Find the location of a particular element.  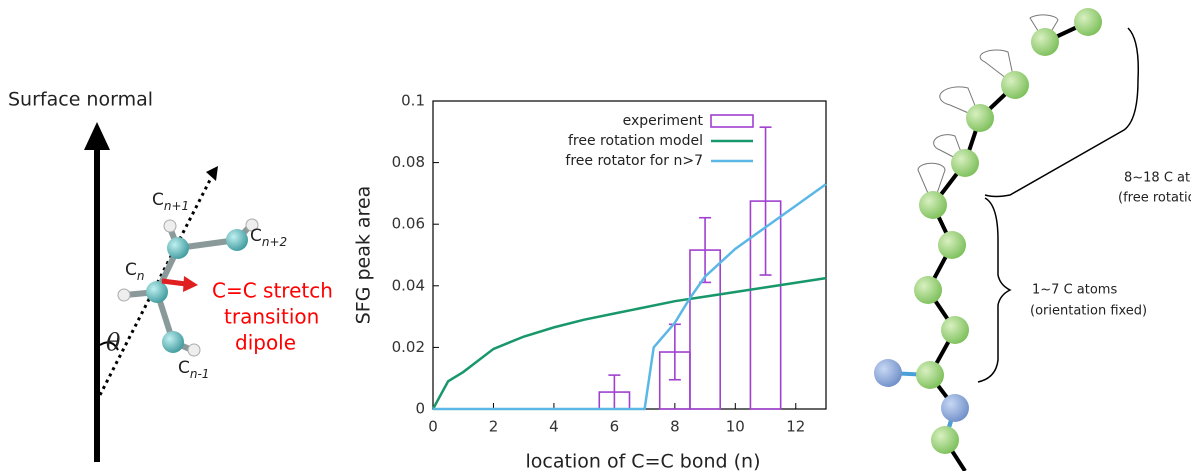

y-tick-label: 0.04 is located at coordinates (408, 285).